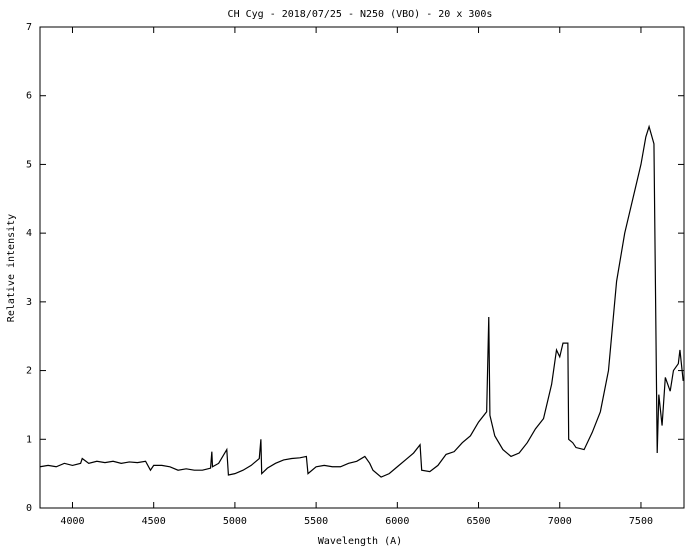 The height and width of the screenshot is (554, 700). Describe the element at coordinates (72, 521) in the screenshot. I see `x-tick-label: 4000` at that location.